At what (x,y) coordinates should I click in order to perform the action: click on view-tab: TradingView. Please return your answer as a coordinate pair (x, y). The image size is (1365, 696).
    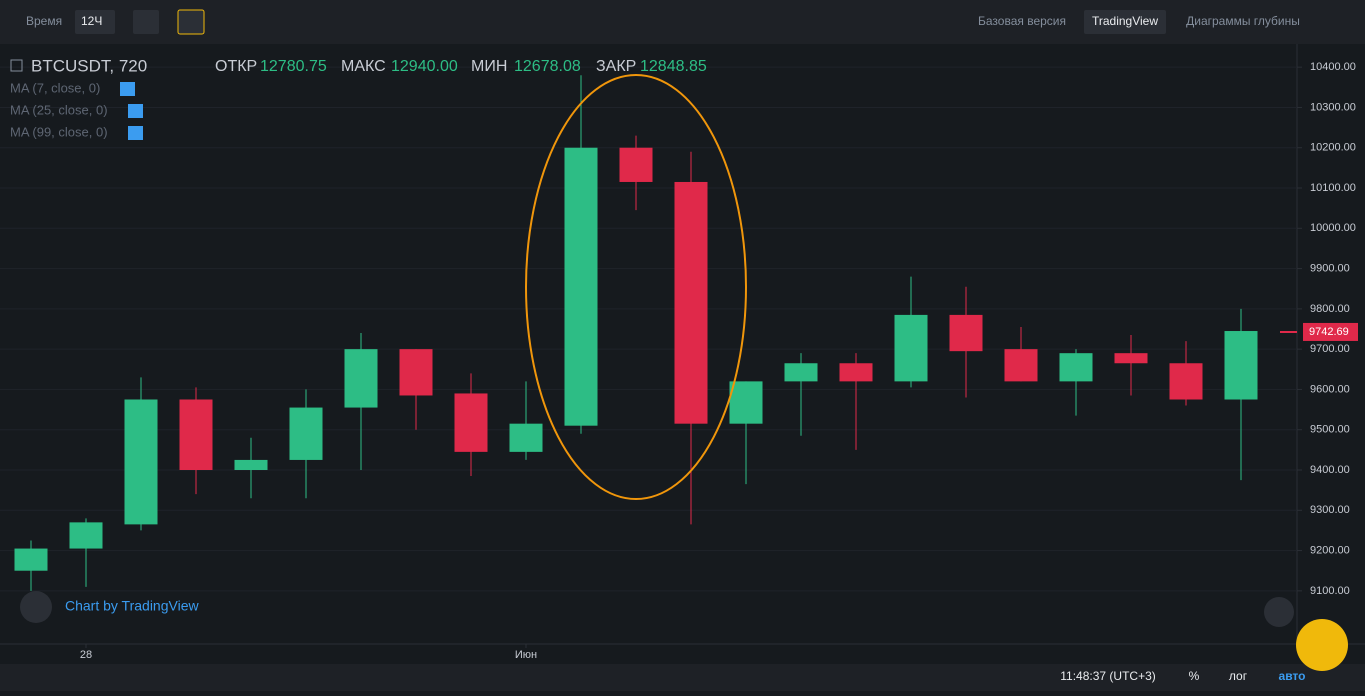
    Looking at the image, I should click on (1125, 21).